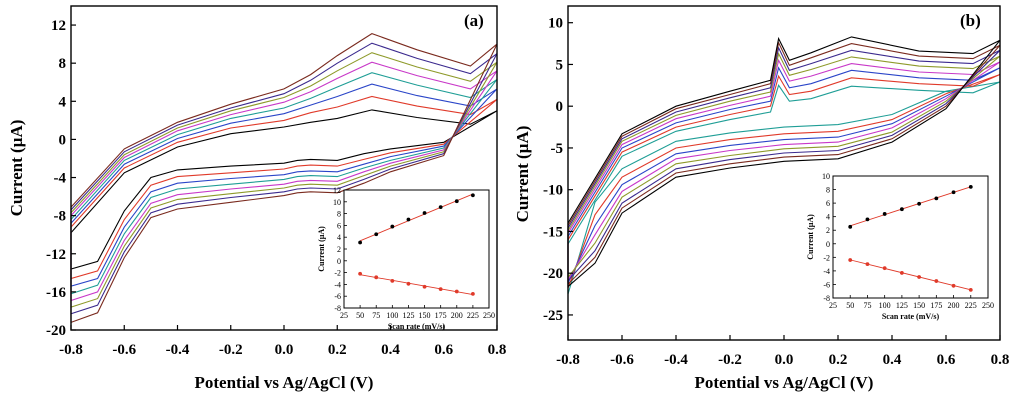 The image size is (1024, 404). Describe the element at coordinates (730, 360) in the screenshot. I see `x-tick-label: -0.2` at that location.